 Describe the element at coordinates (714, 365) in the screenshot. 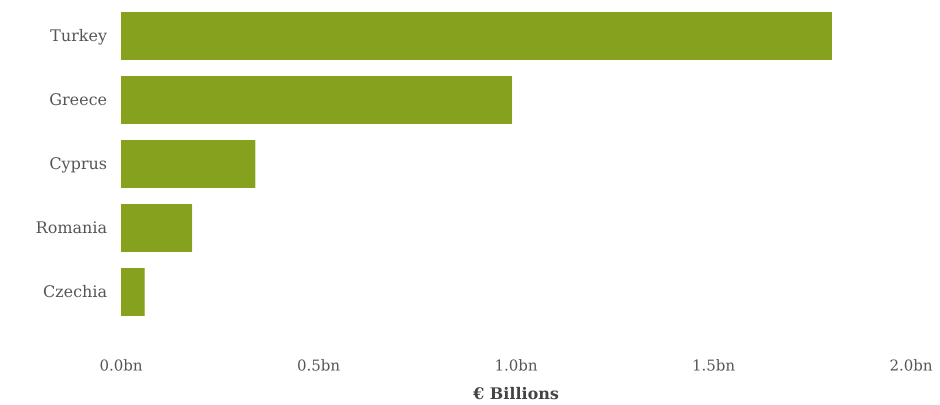

I see `x-tick-label: 1.5bn` at that location.